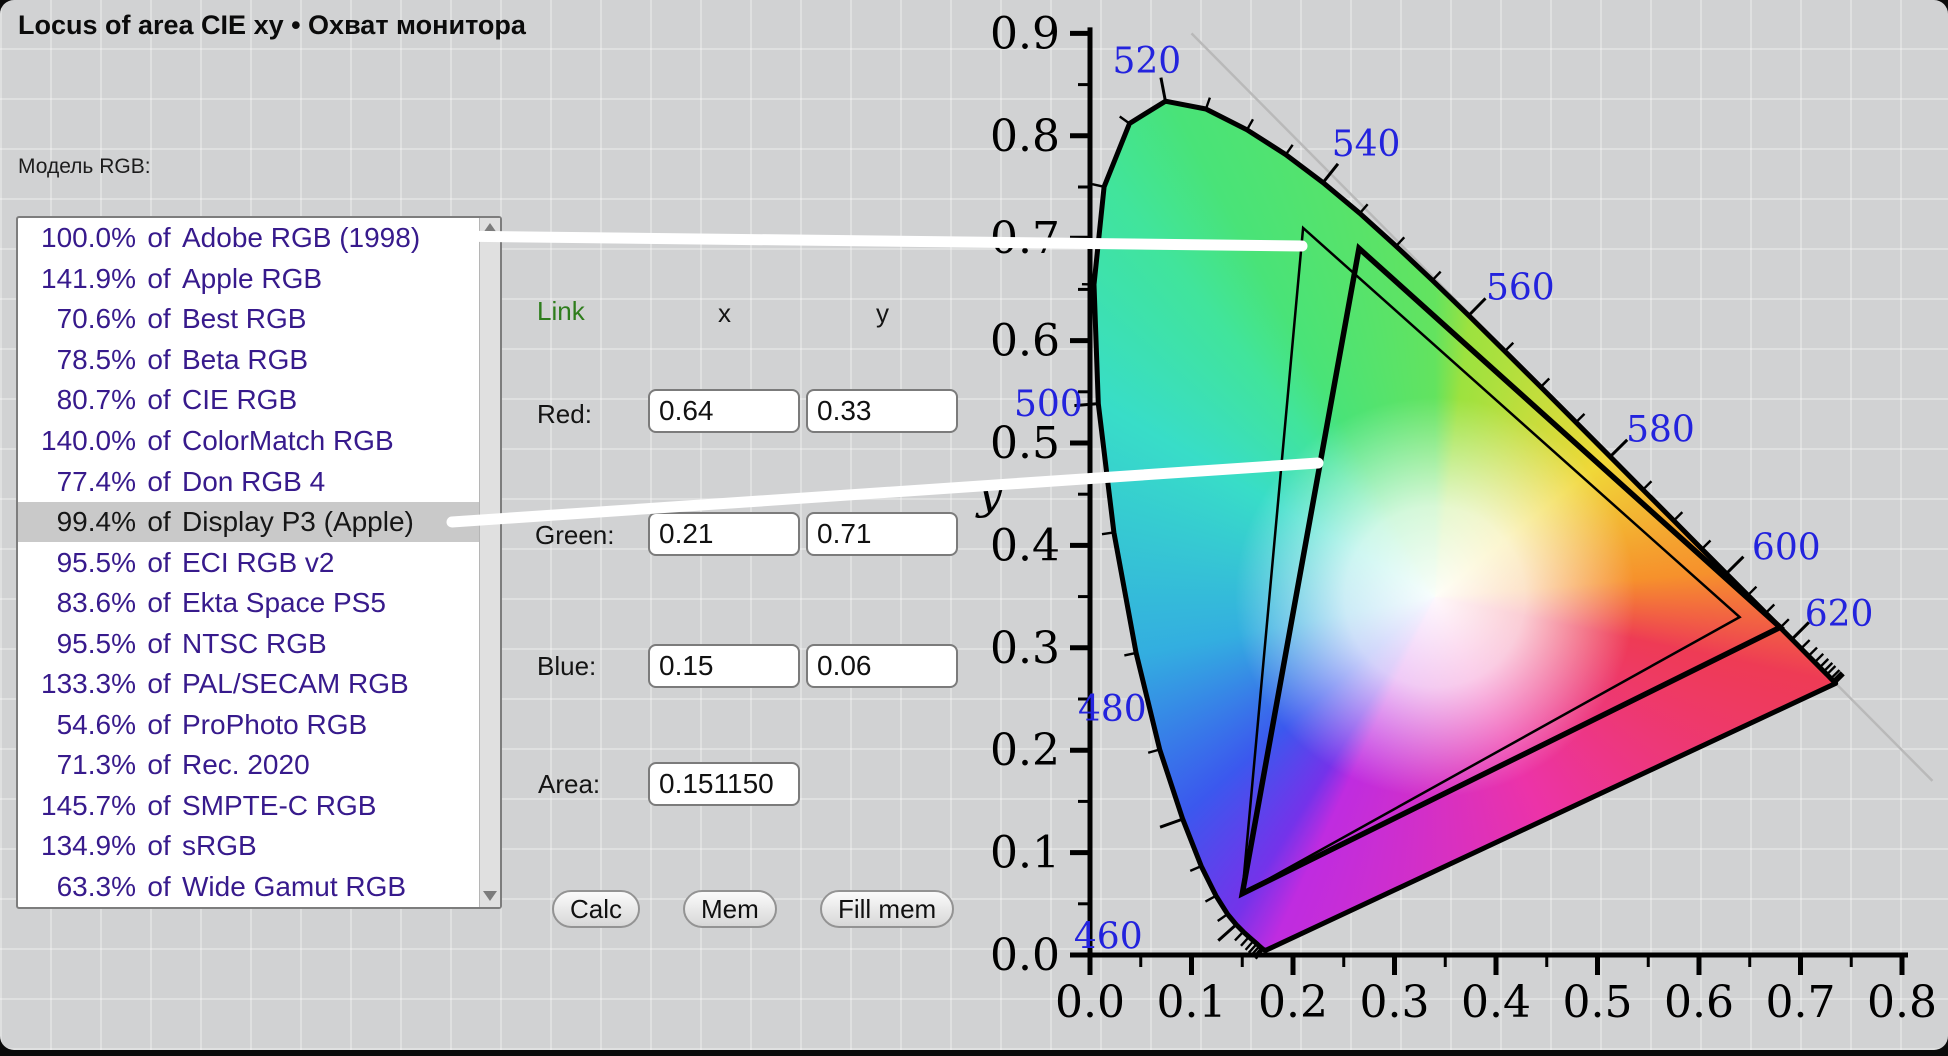  Describe the element at coordinates (96, 603) in the screenshot. I see `model-item-pct: 83.6%` at that location.